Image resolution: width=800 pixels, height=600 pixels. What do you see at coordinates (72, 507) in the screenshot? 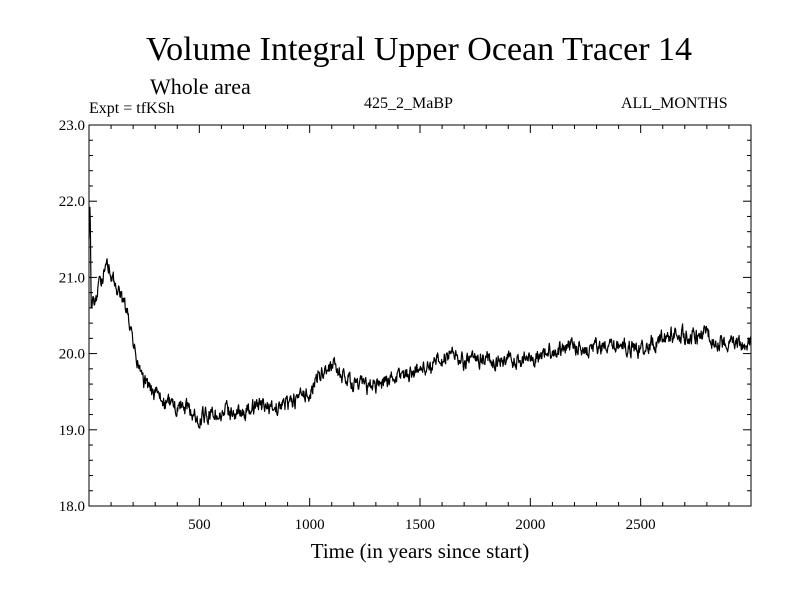
I see `y-tick-label: 18.0` at bounding box center [72, 507].